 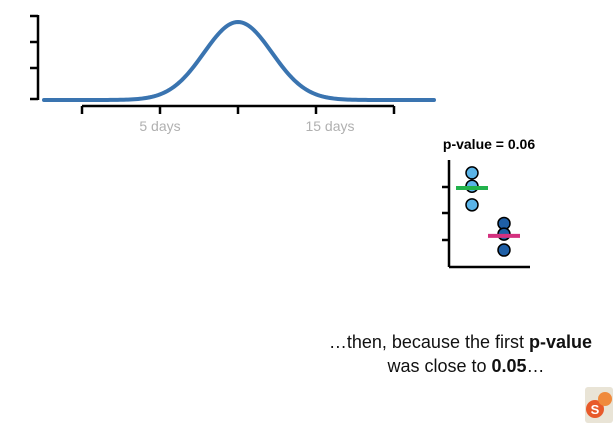 What do you see at coordinates (239, 60) in the screenshot?
I see `normal-distribution-curve` at bounding box center [239, 60].